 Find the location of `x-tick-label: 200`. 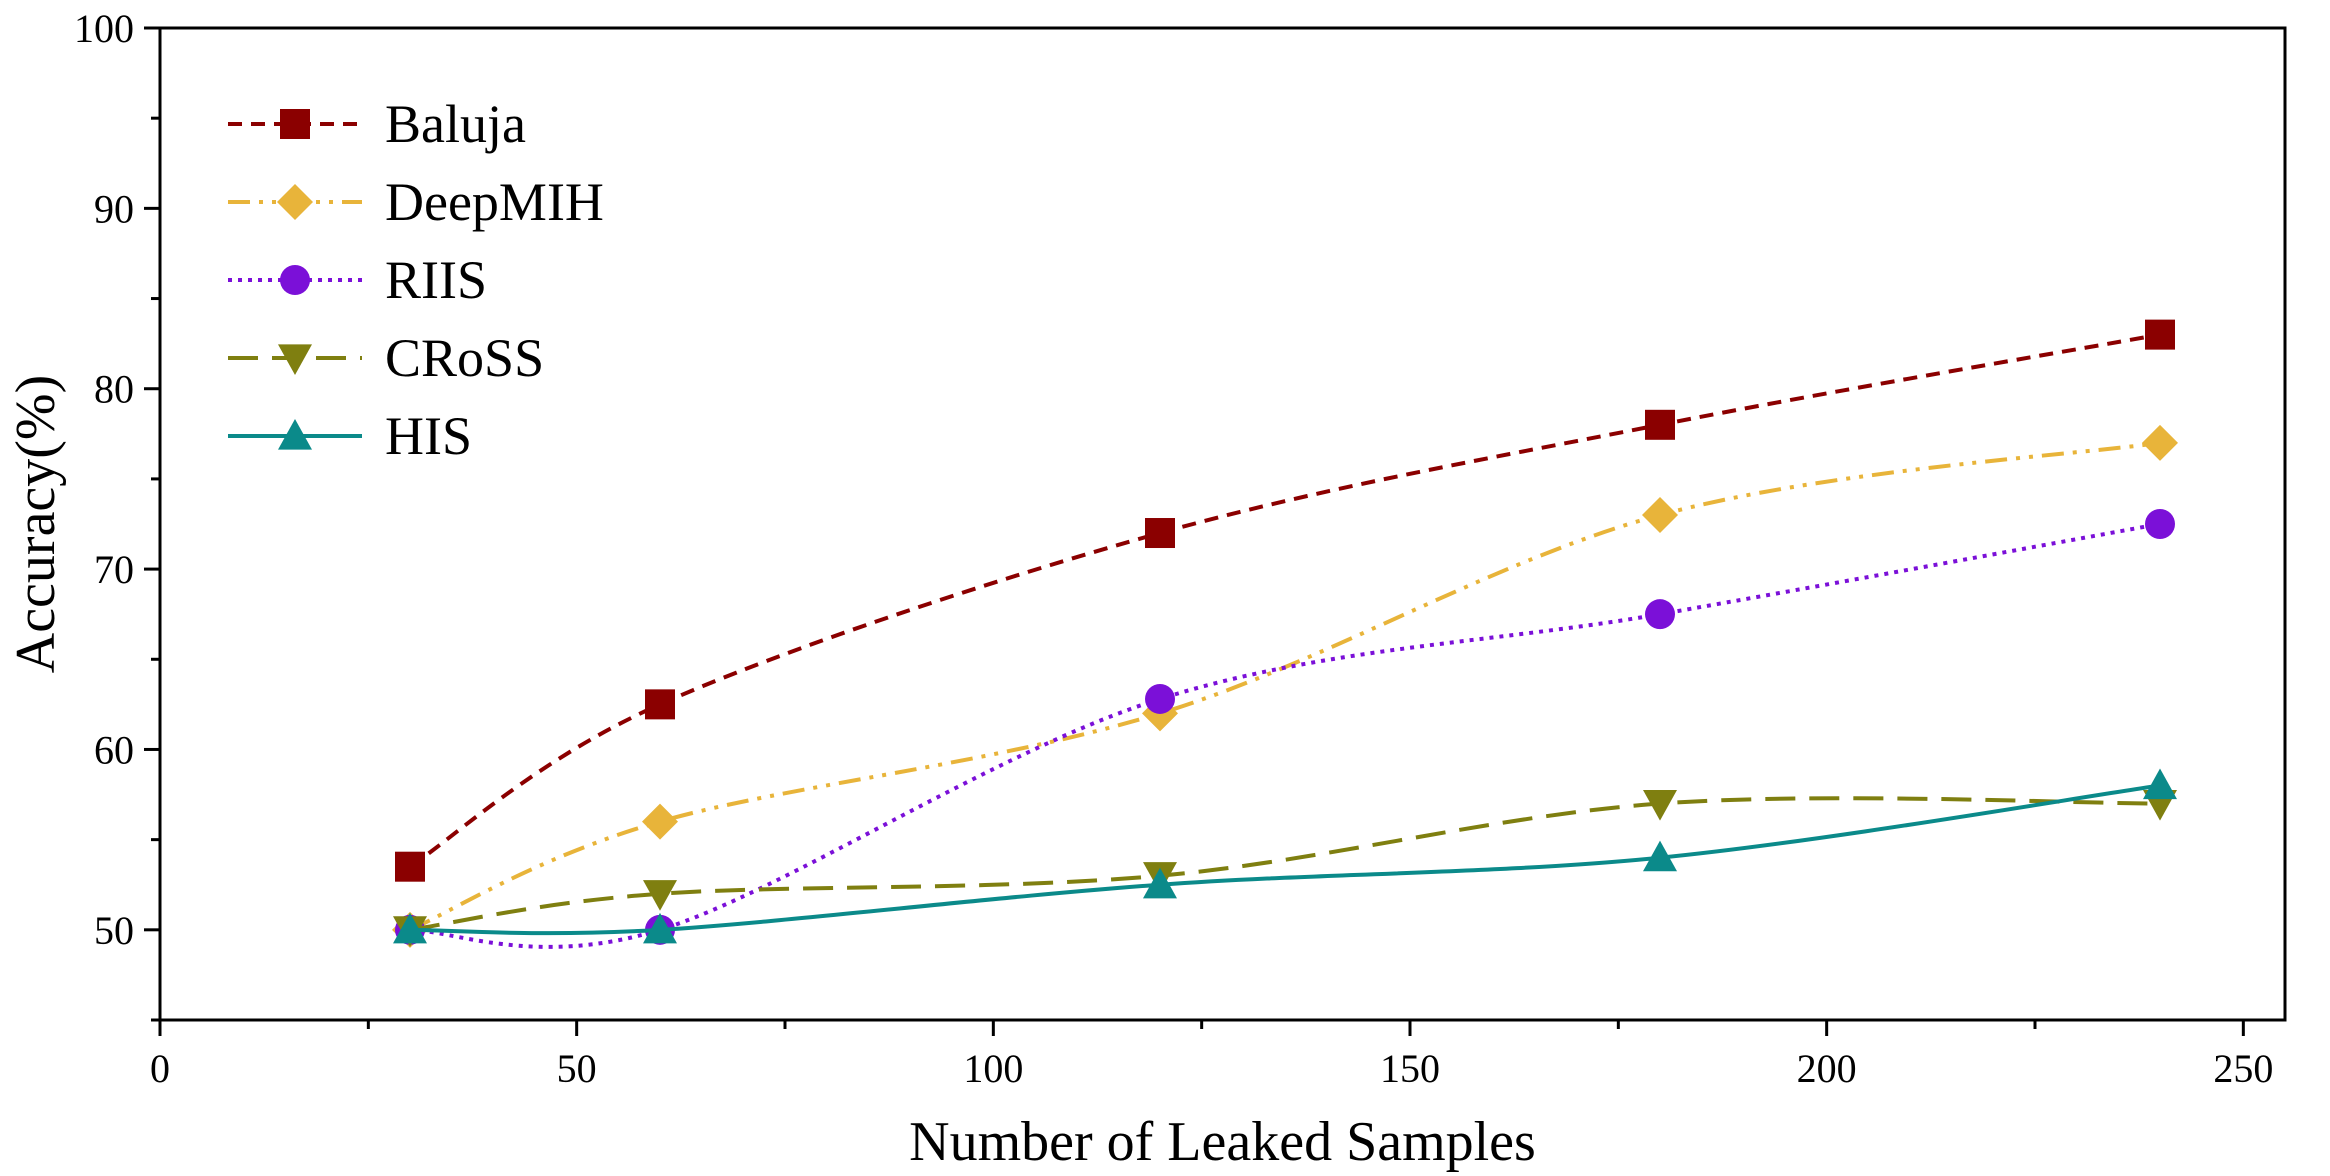

x-tick-label: 200 is located at coordinates (1827, 1068).